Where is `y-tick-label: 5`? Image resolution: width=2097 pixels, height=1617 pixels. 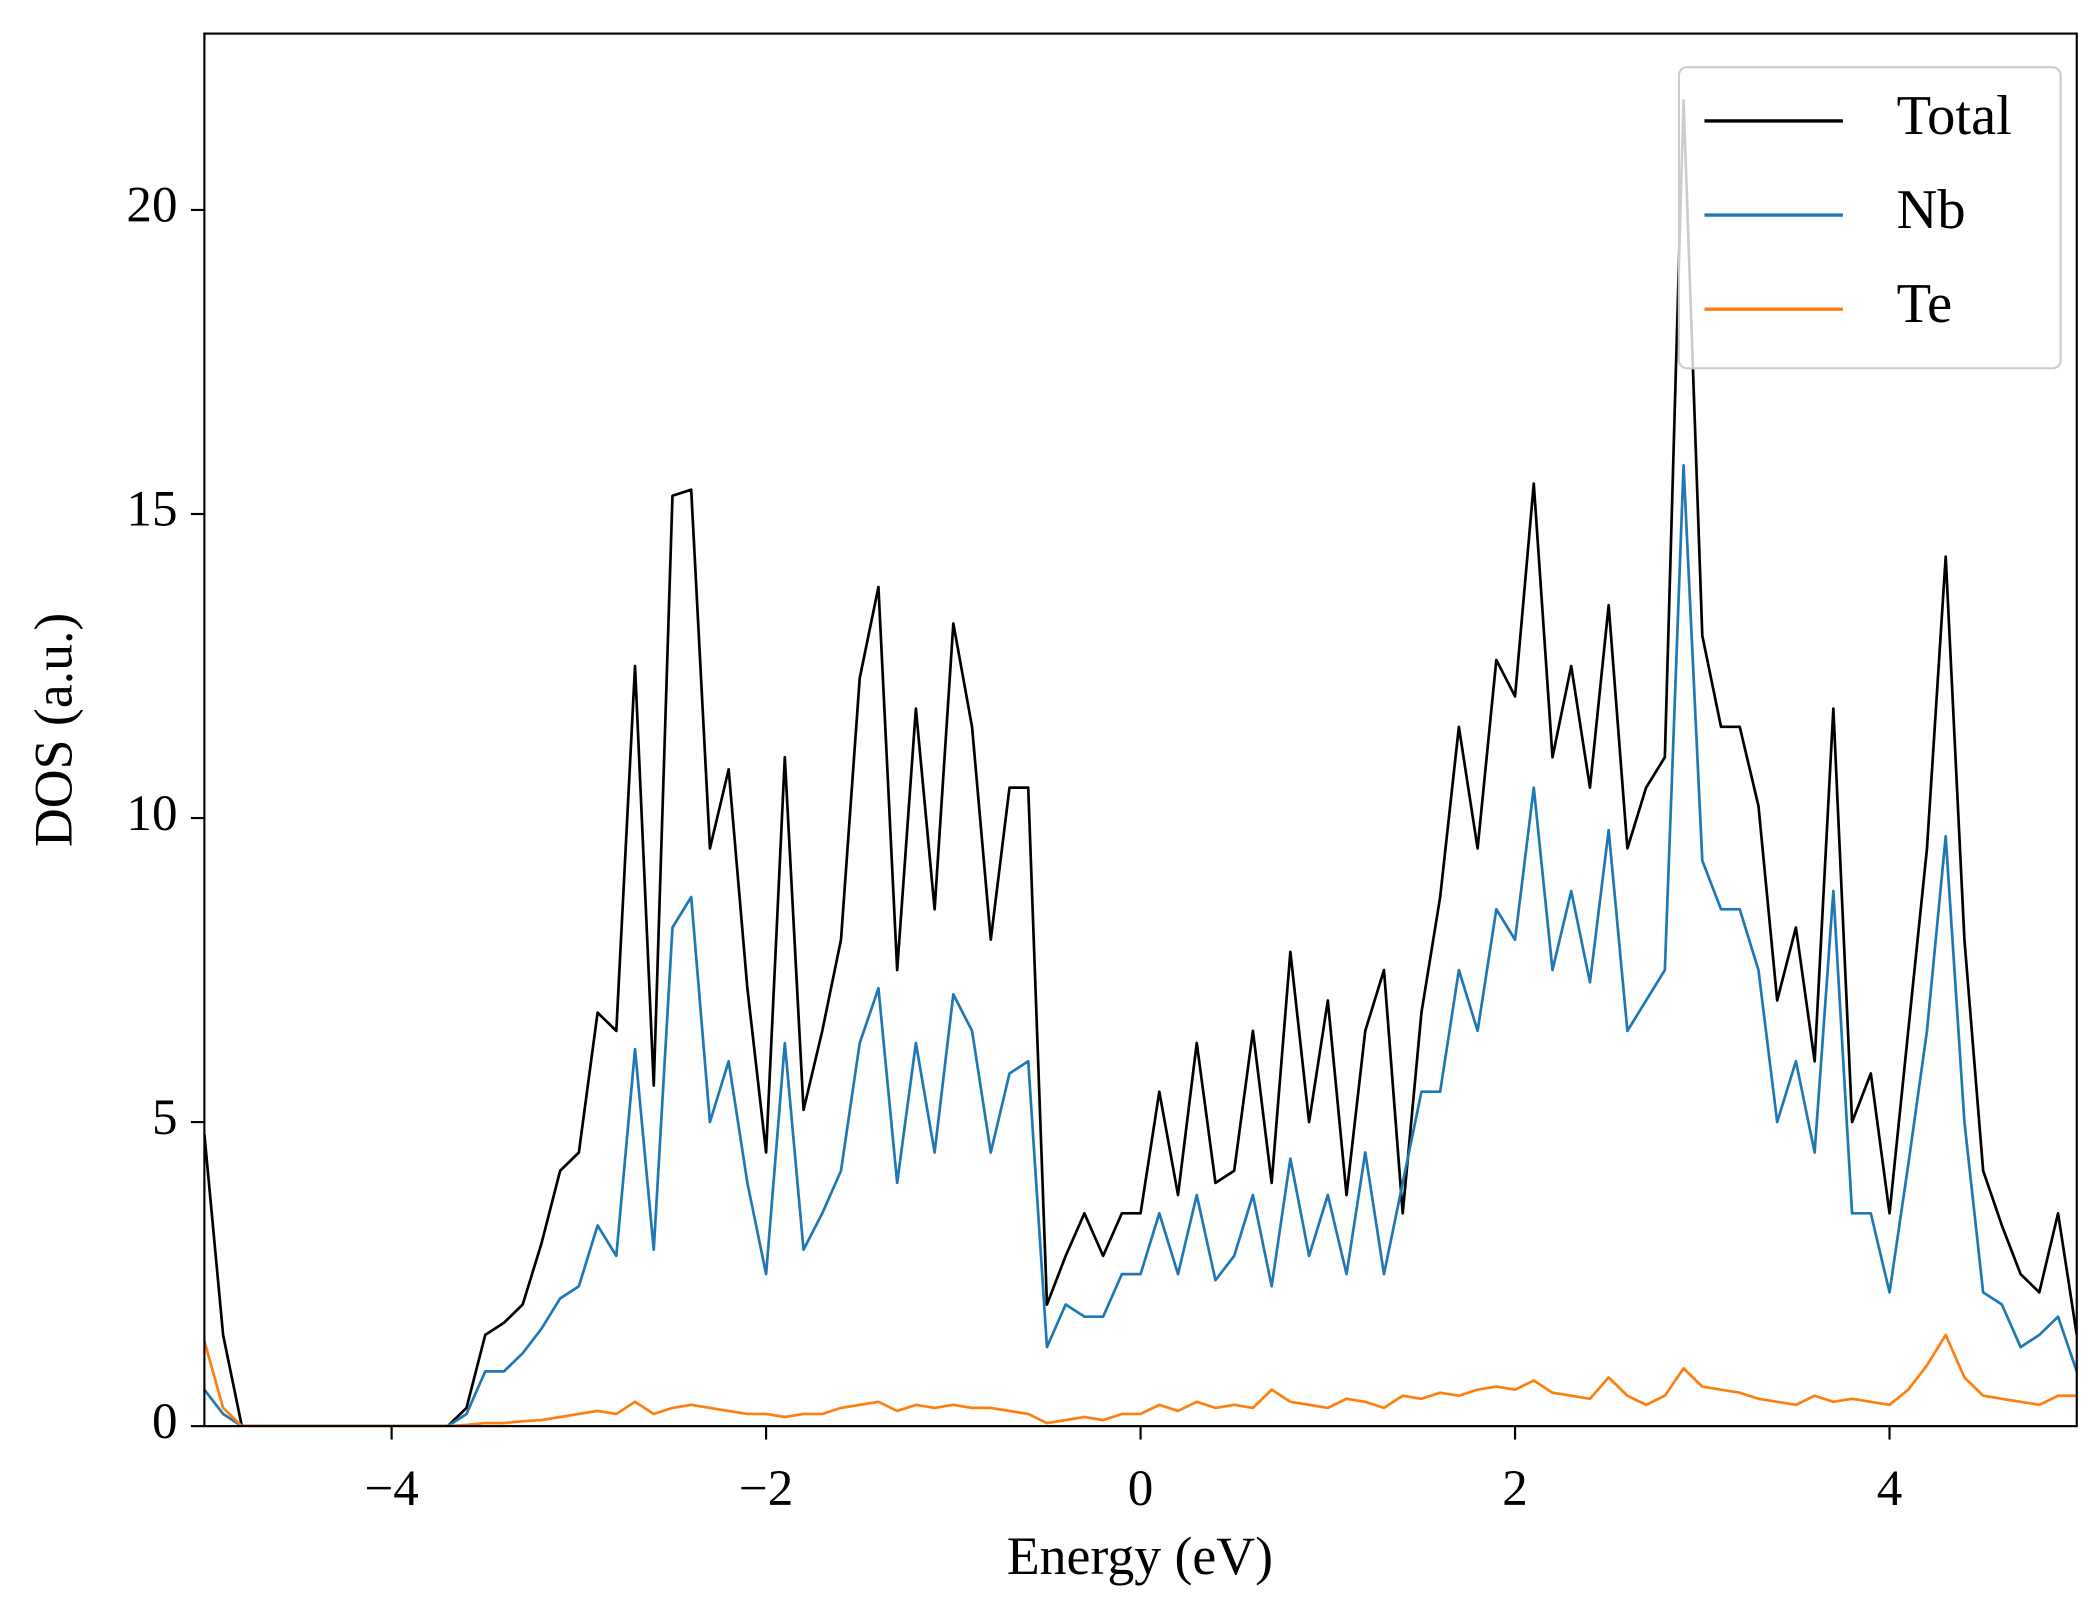 y-tick-label: 5 is located at coordinates (165, 1117).